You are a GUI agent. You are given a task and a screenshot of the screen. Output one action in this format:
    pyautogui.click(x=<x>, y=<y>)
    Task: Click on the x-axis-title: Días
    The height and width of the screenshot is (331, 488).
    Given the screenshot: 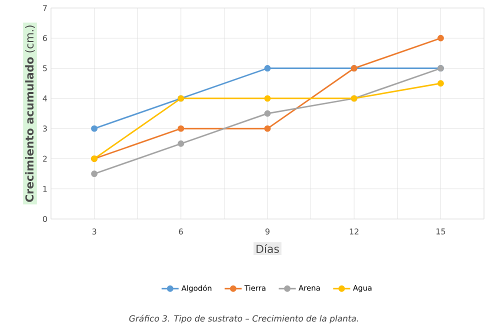 What is the action you would take?
    pyautogui.click(x=267, y=248)
    